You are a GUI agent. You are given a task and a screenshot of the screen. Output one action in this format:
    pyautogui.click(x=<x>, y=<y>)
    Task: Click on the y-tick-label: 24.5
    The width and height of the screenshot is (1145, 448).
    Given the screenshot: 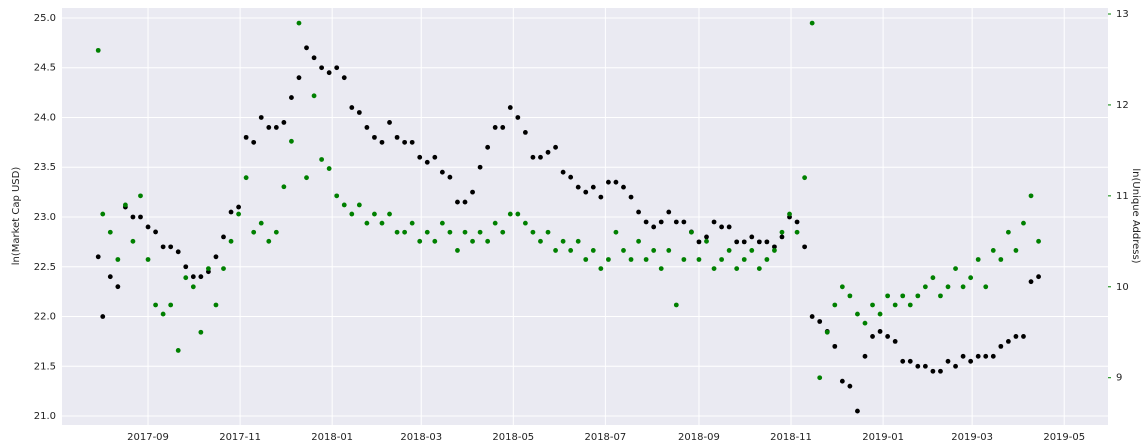 What is the action you would take?
    pyautogui.click(x=45, y=68)
    